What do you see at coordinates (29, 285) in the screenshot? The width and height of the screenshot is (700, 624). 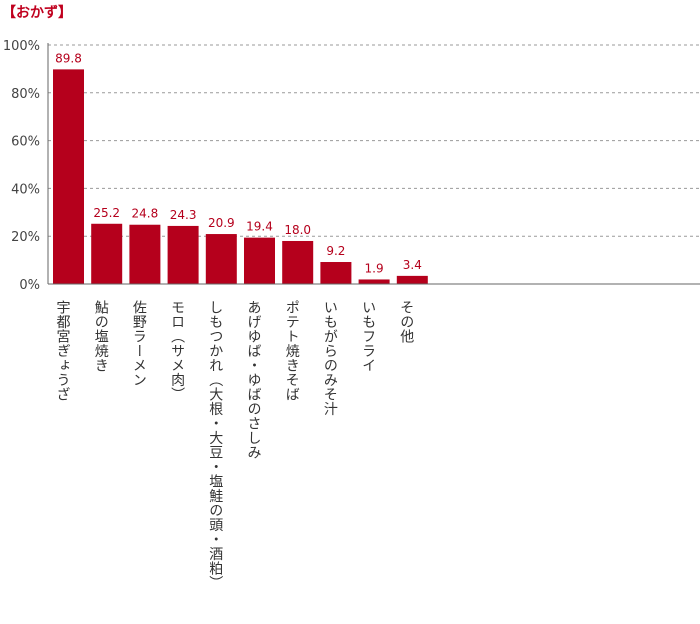 I see `y-tick-label: 0%` at bounding box center [29, 285].